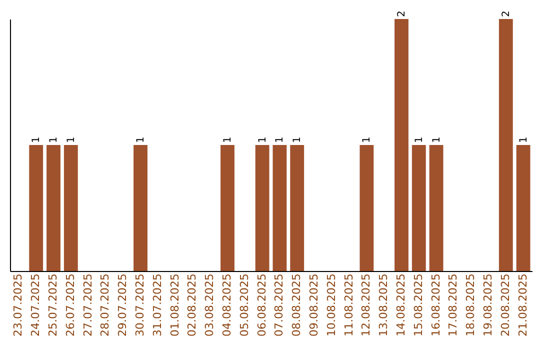 The width and height of the screenshot is (540, 340). I want to click on x-tick-label: 10.08.2025, so click(331, 305).